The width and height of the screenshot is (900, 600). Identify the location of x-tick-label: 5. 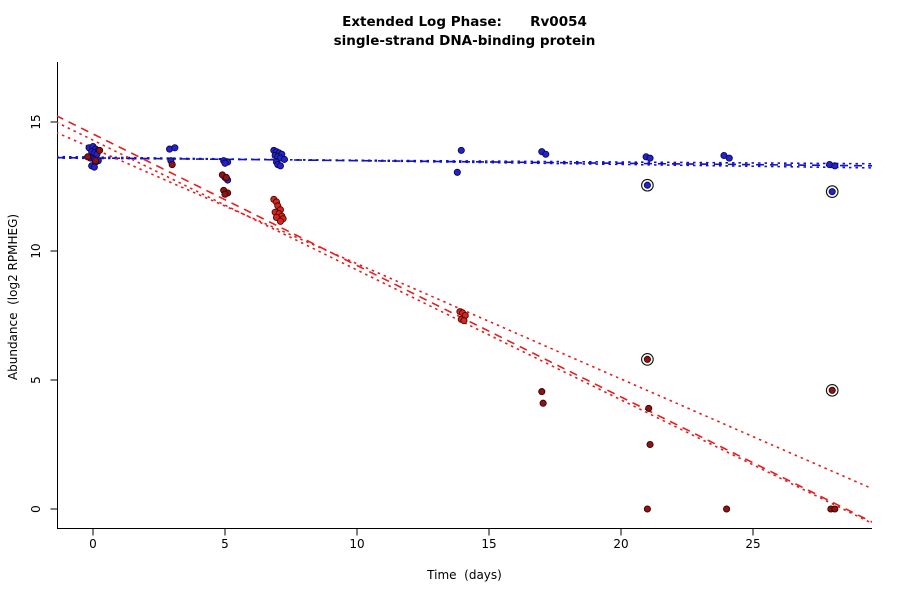
(225, 544).